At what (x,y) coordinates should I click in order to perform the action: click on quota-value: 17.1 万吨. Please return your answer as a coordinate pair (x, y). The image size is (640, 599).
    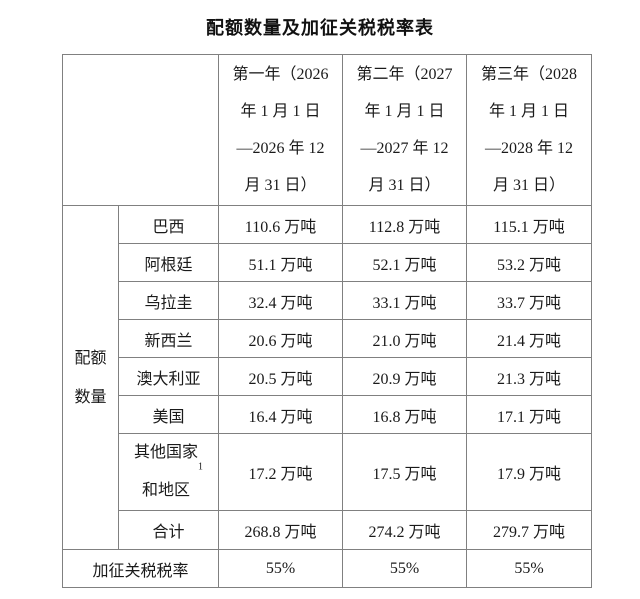
    Looking at the image, I should click on (529, 414).